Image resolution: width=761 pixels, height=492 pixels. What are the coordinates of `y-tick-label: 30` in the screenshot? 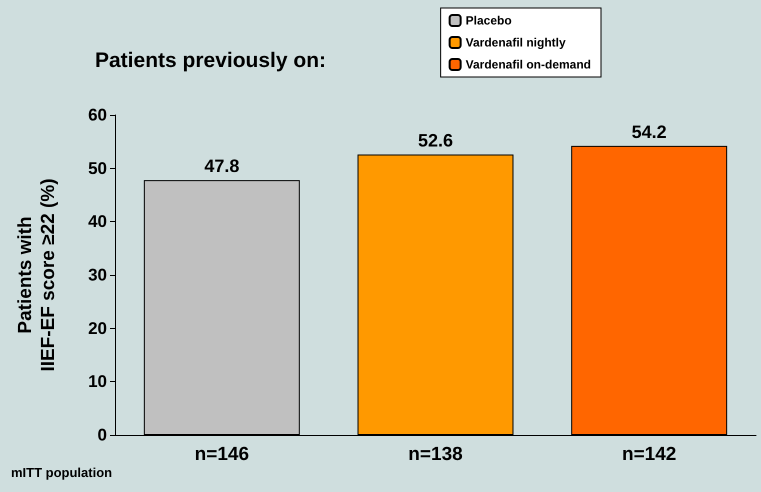 It's located at (97, 275).